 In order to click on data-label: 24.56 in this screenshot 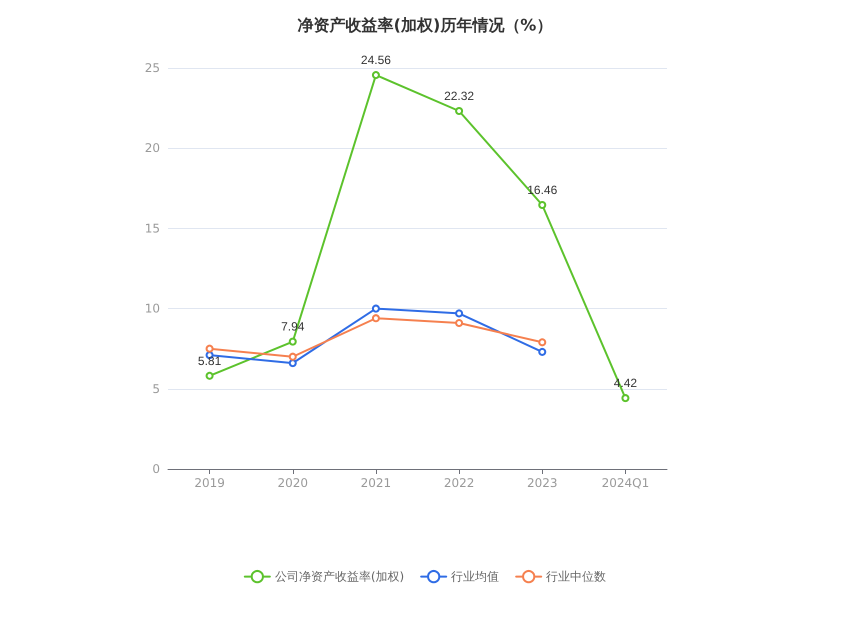, I will do `click(376, 60)`.